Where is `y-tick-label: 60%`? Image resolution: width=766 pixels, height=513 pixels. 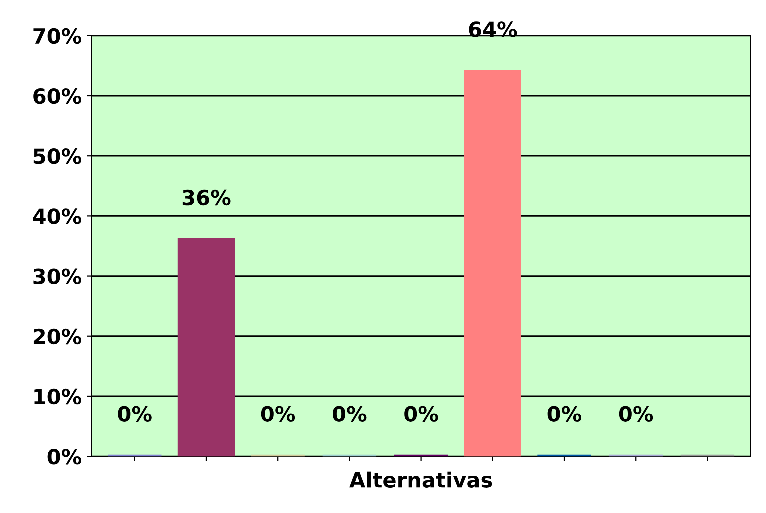 y-tick-label: 60% is located at coordinates (58, 96).